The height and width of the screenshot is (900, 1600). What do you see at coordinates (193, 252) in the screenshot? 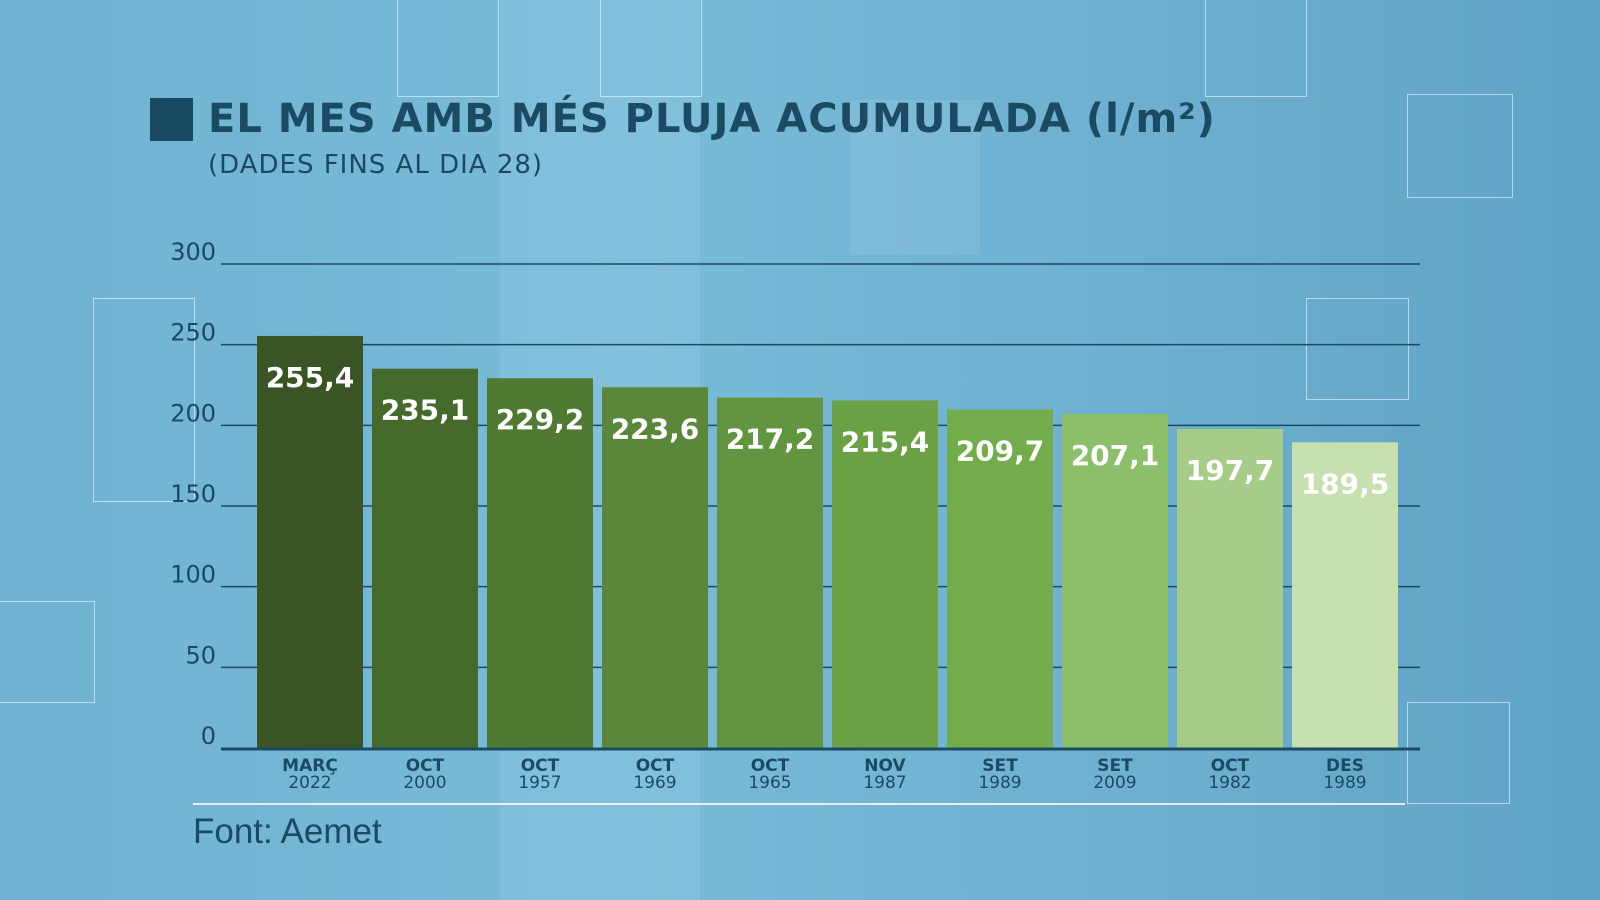
I see `y-tick-label: 300` at bounding box center [193, 252].